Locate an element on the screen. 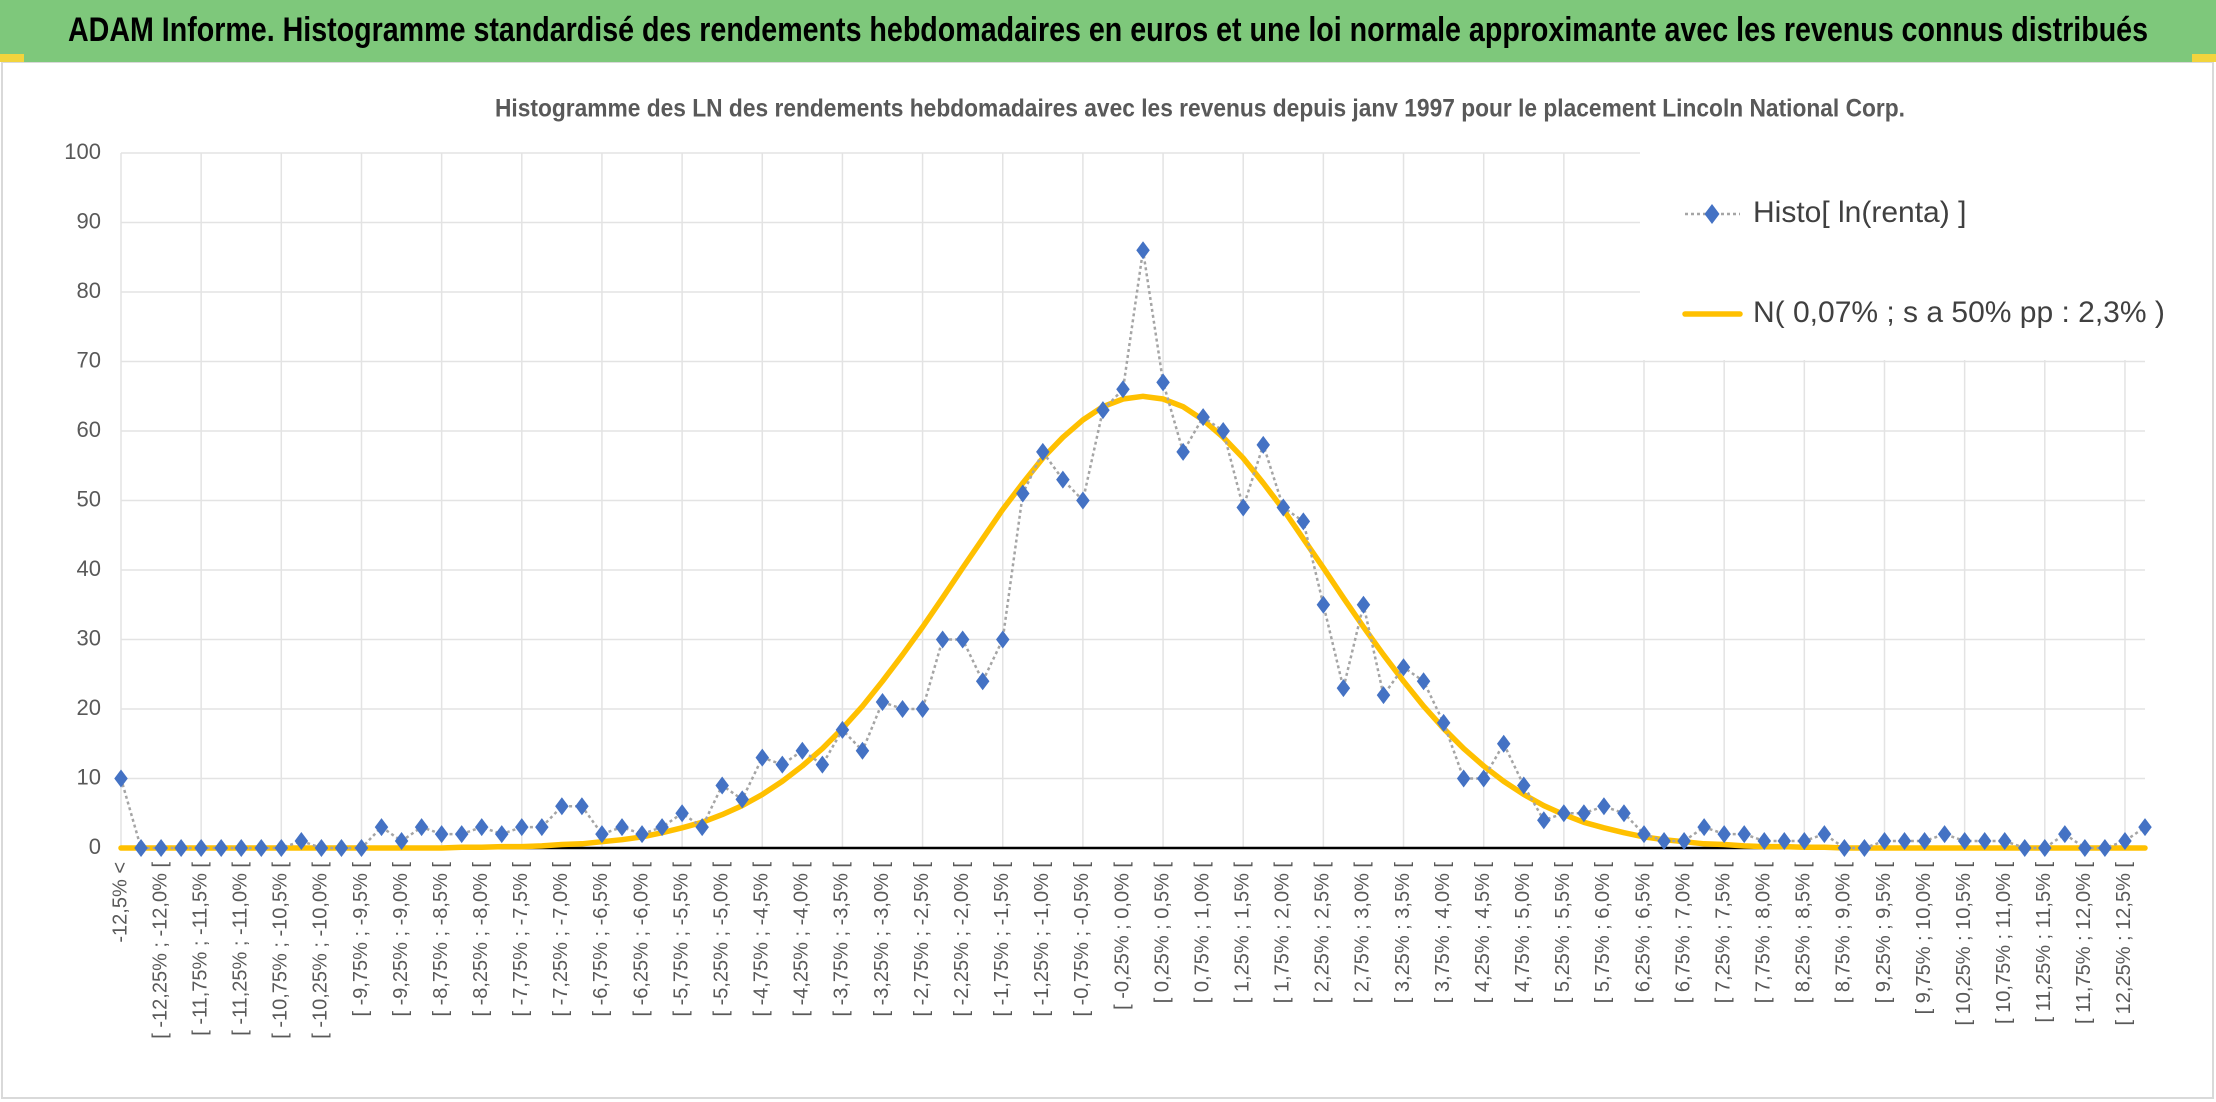  x-tick-label: [ 10,25% ; 10,5% [ is located at coordinates (1964, 944).